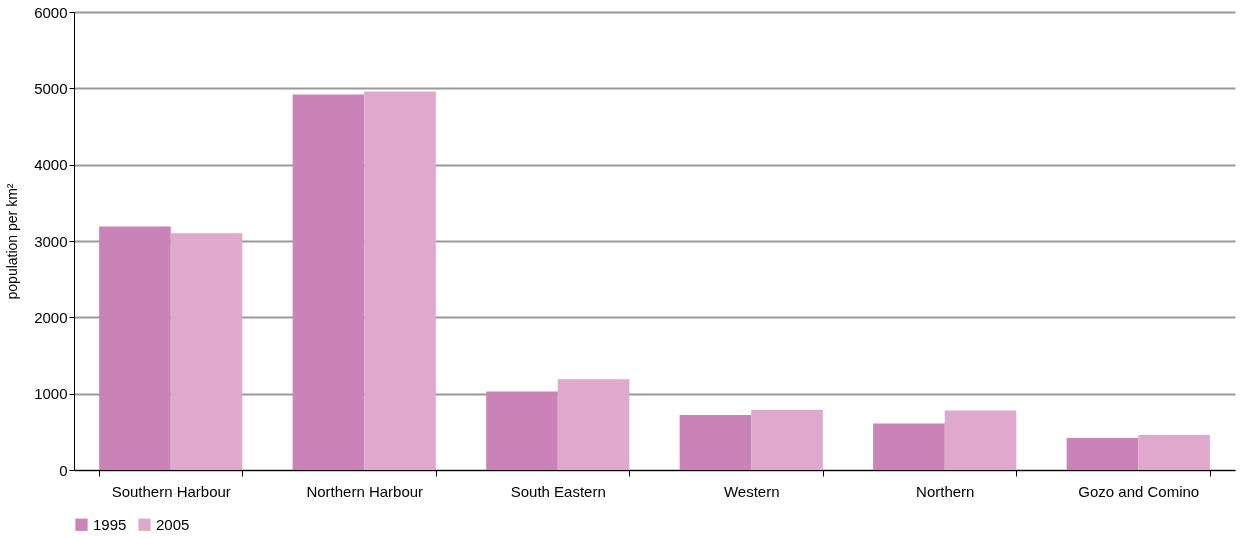  What do you see at coordinates (63, 470) in the screenshot?
I see `y-tick-label: 0` at bounding box center [63, 470].